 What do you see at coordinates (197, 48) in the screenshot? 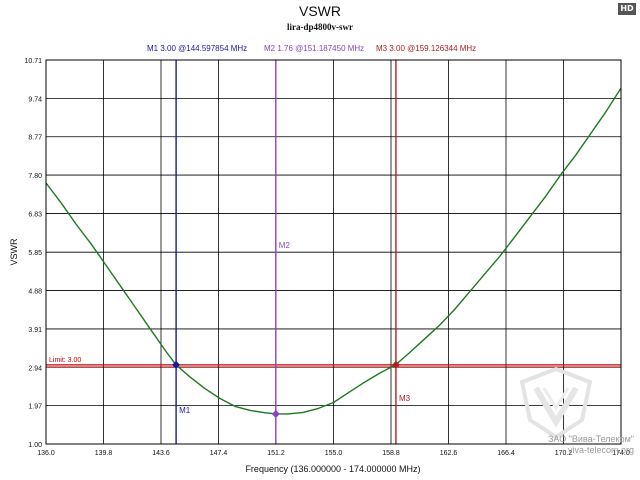
I see `marker-readout-m1: M1 3.00 @144.597854 MHz` at bounding box center [197, 48].